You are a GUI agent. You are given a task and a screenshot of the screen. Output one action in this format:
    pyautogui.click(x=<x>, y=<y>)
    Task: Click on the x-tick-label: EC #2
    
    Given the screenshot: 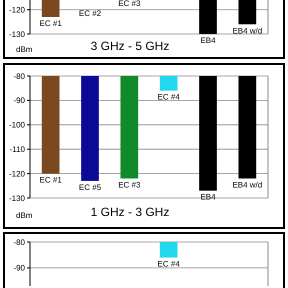 What is the action you would take?
    pyautogui.click(x=90, y=13)
    